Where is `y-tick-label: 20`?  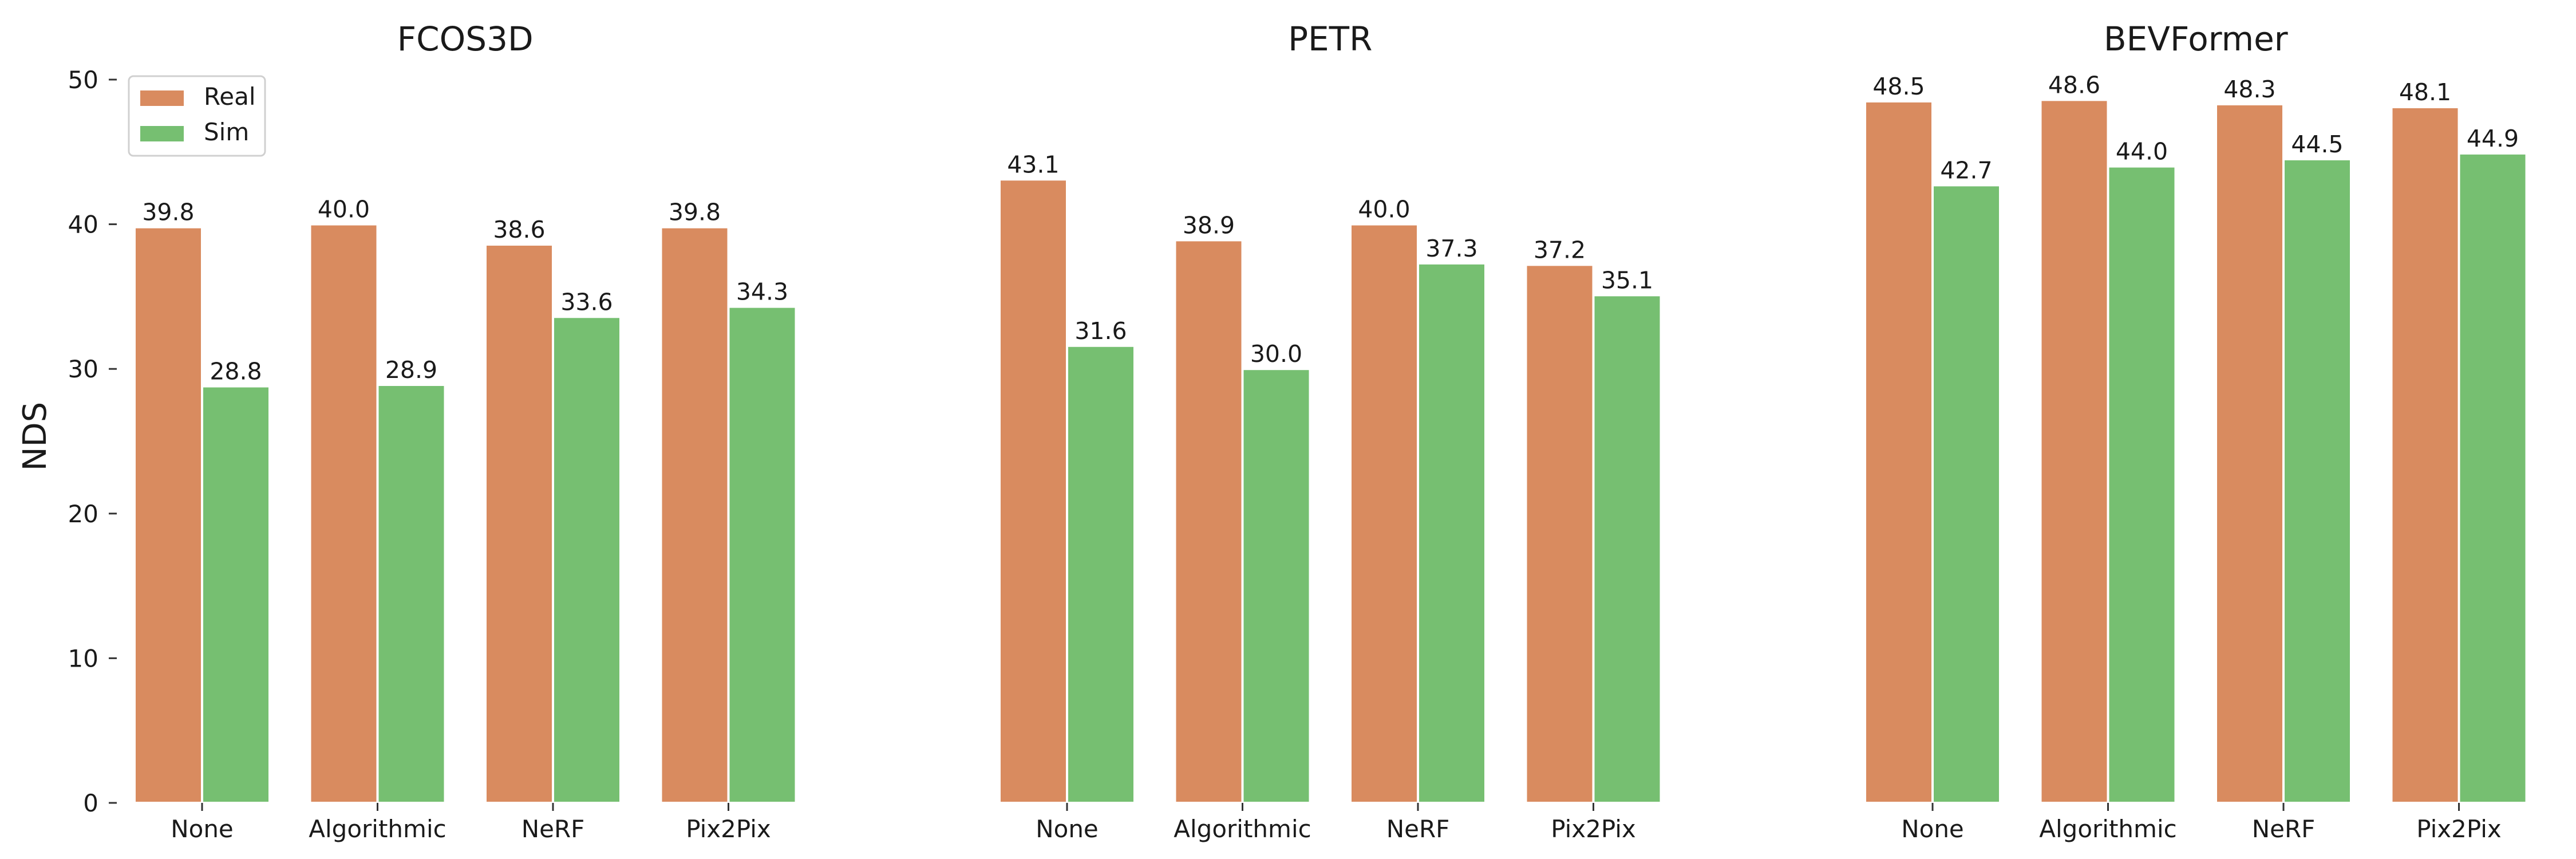
y-tick-label: 20 is located at coordinates (83, 514).